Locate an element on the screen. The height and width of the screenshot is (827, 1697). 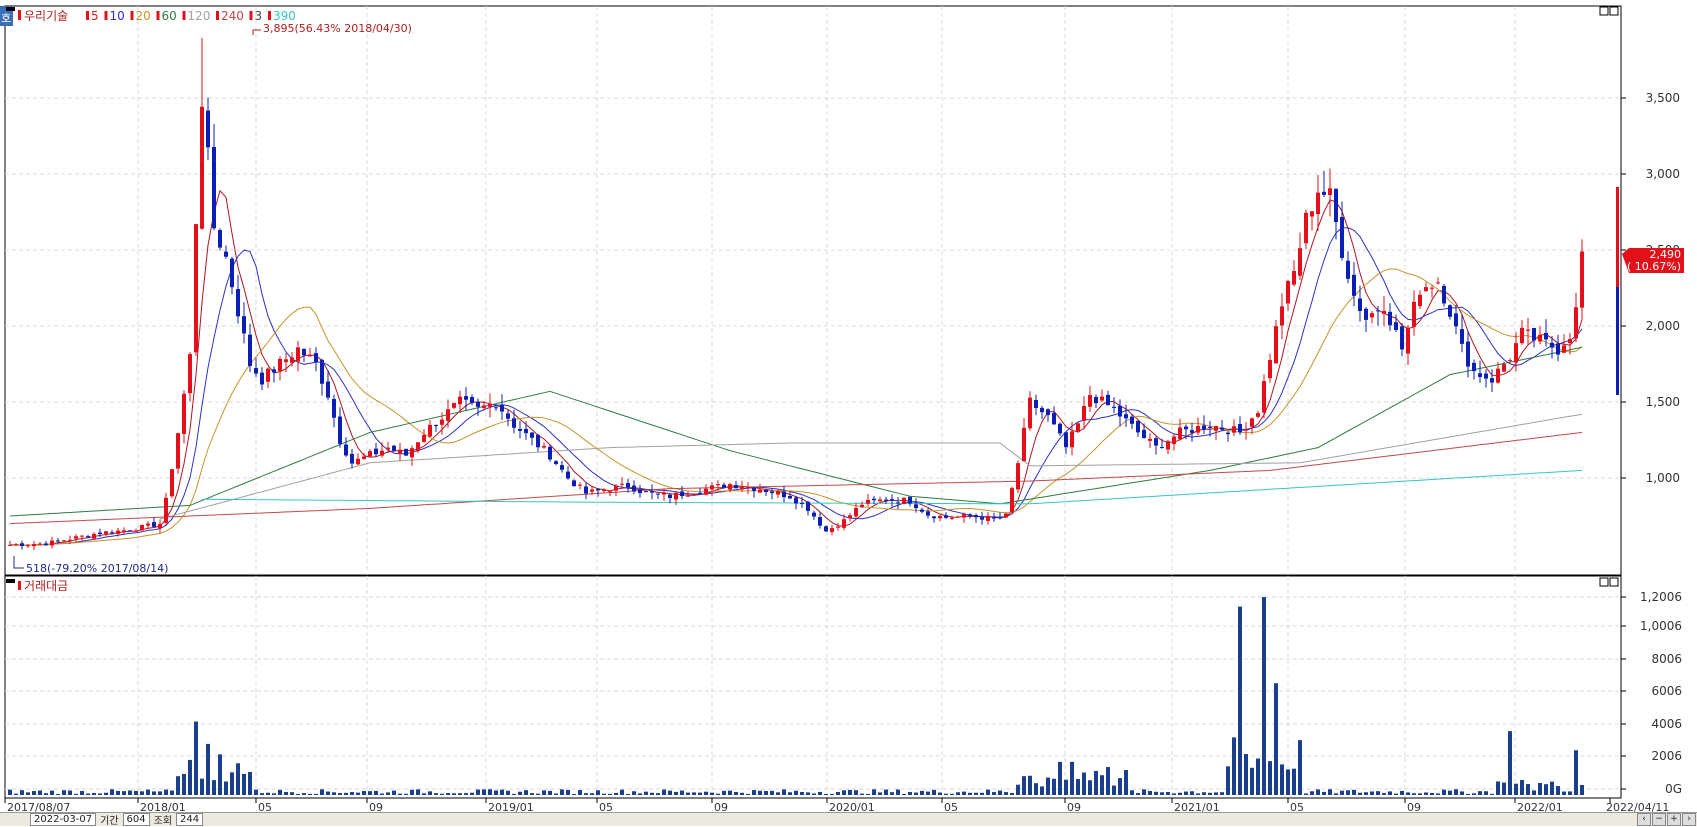
scroll-left-icon: ‹ is located at coordinates (1644, 819).